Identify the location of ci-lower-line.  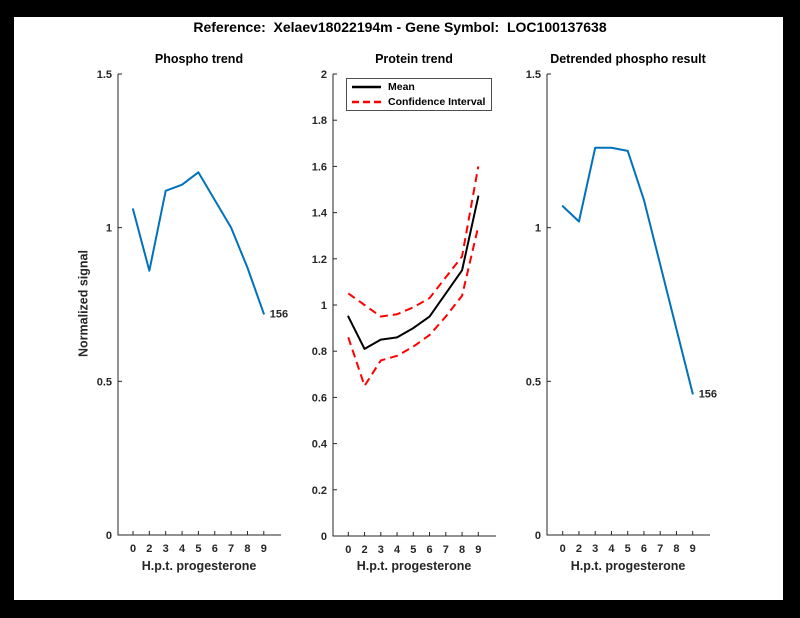
(413, 306).